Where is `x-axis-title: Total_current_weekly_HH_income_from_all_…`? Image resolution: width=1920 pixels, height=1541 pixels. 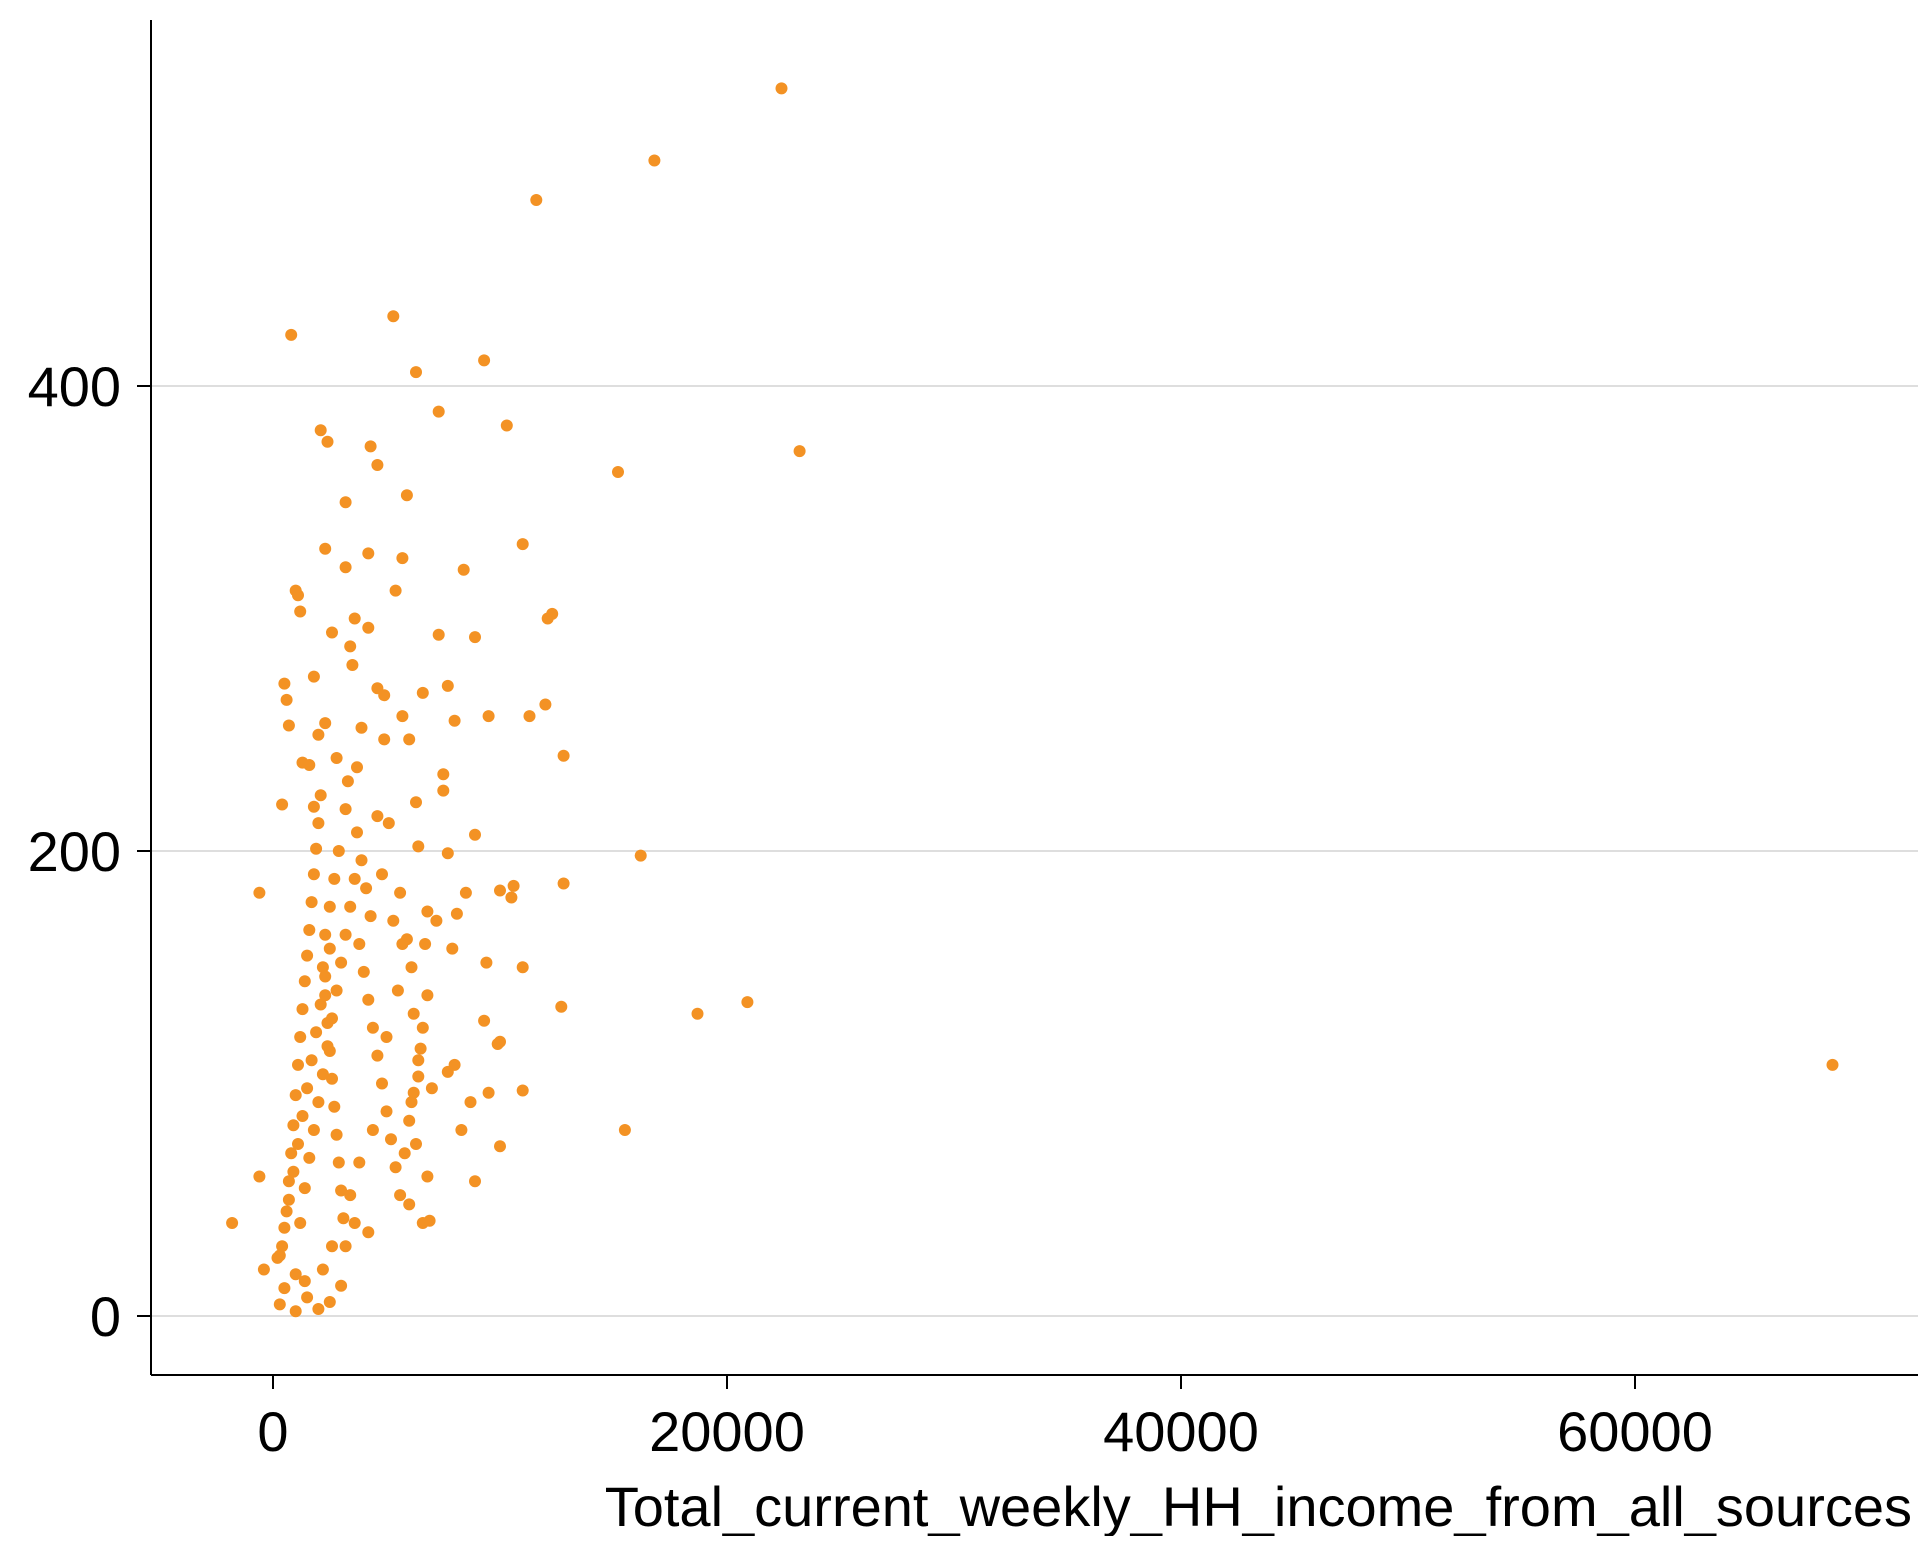 x-axis-title: Total_current_weekly_HH_income_from_all_… is located at coordinates (1258, 1505).